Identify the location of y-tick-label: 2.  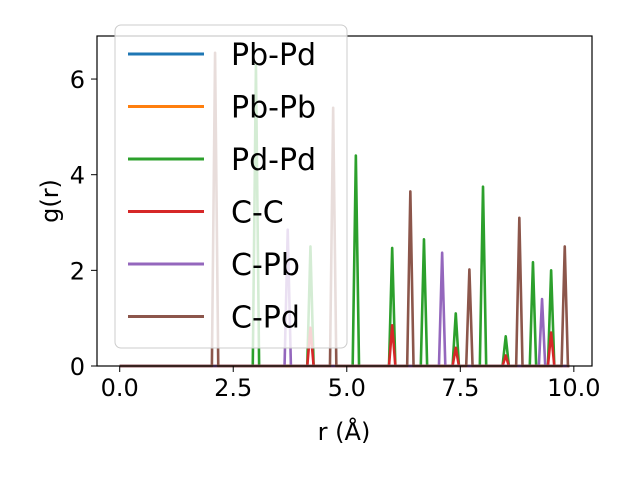
(77, 271).